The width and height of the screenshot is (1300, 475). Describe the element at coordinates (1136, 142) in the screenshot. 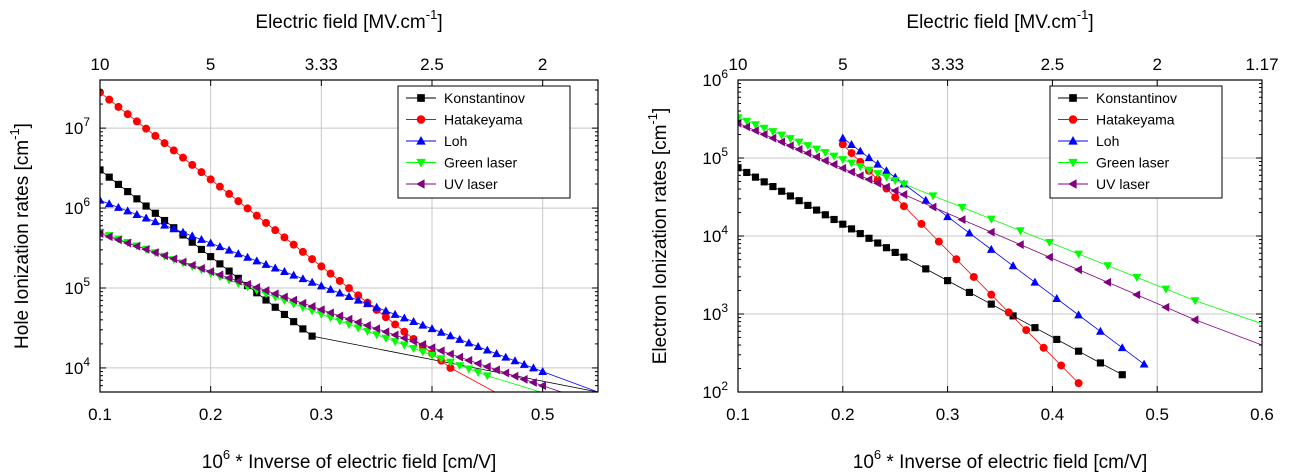

I see `legend-box` at that location.